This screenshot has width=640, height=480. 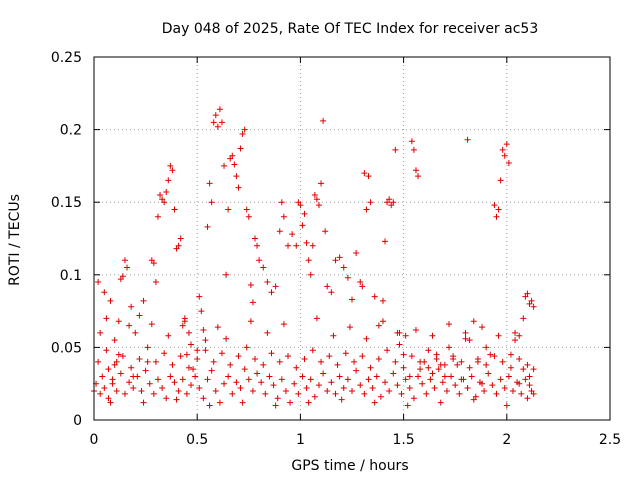 I want to click on y-tick-label: 0.2, so click(x=71, y=131).